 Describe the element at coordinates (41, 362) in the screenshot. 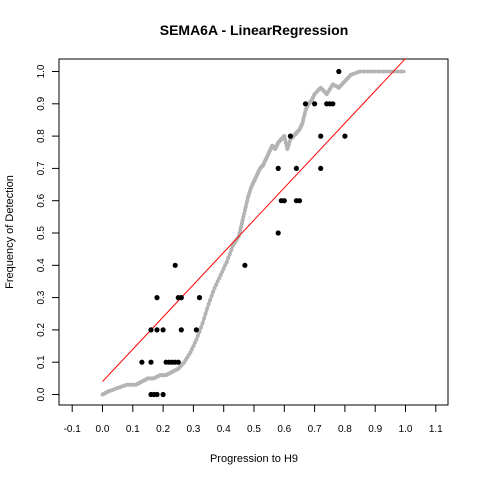

I see `y-tick-label: 0.1` at that location.